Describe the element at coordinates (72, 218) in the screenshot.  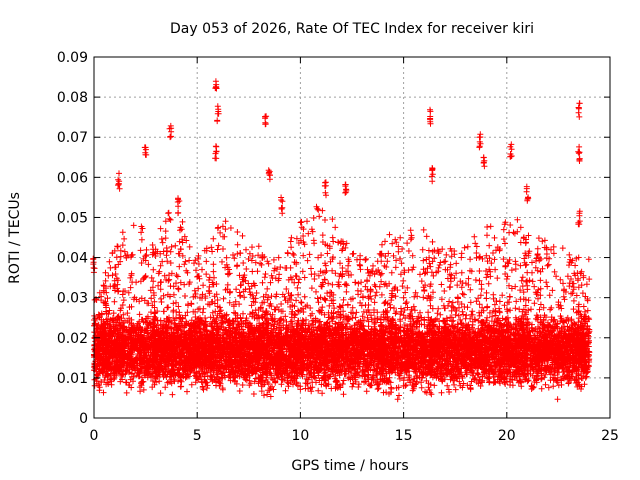
I see `y-tick-label: 0.05` at that location.